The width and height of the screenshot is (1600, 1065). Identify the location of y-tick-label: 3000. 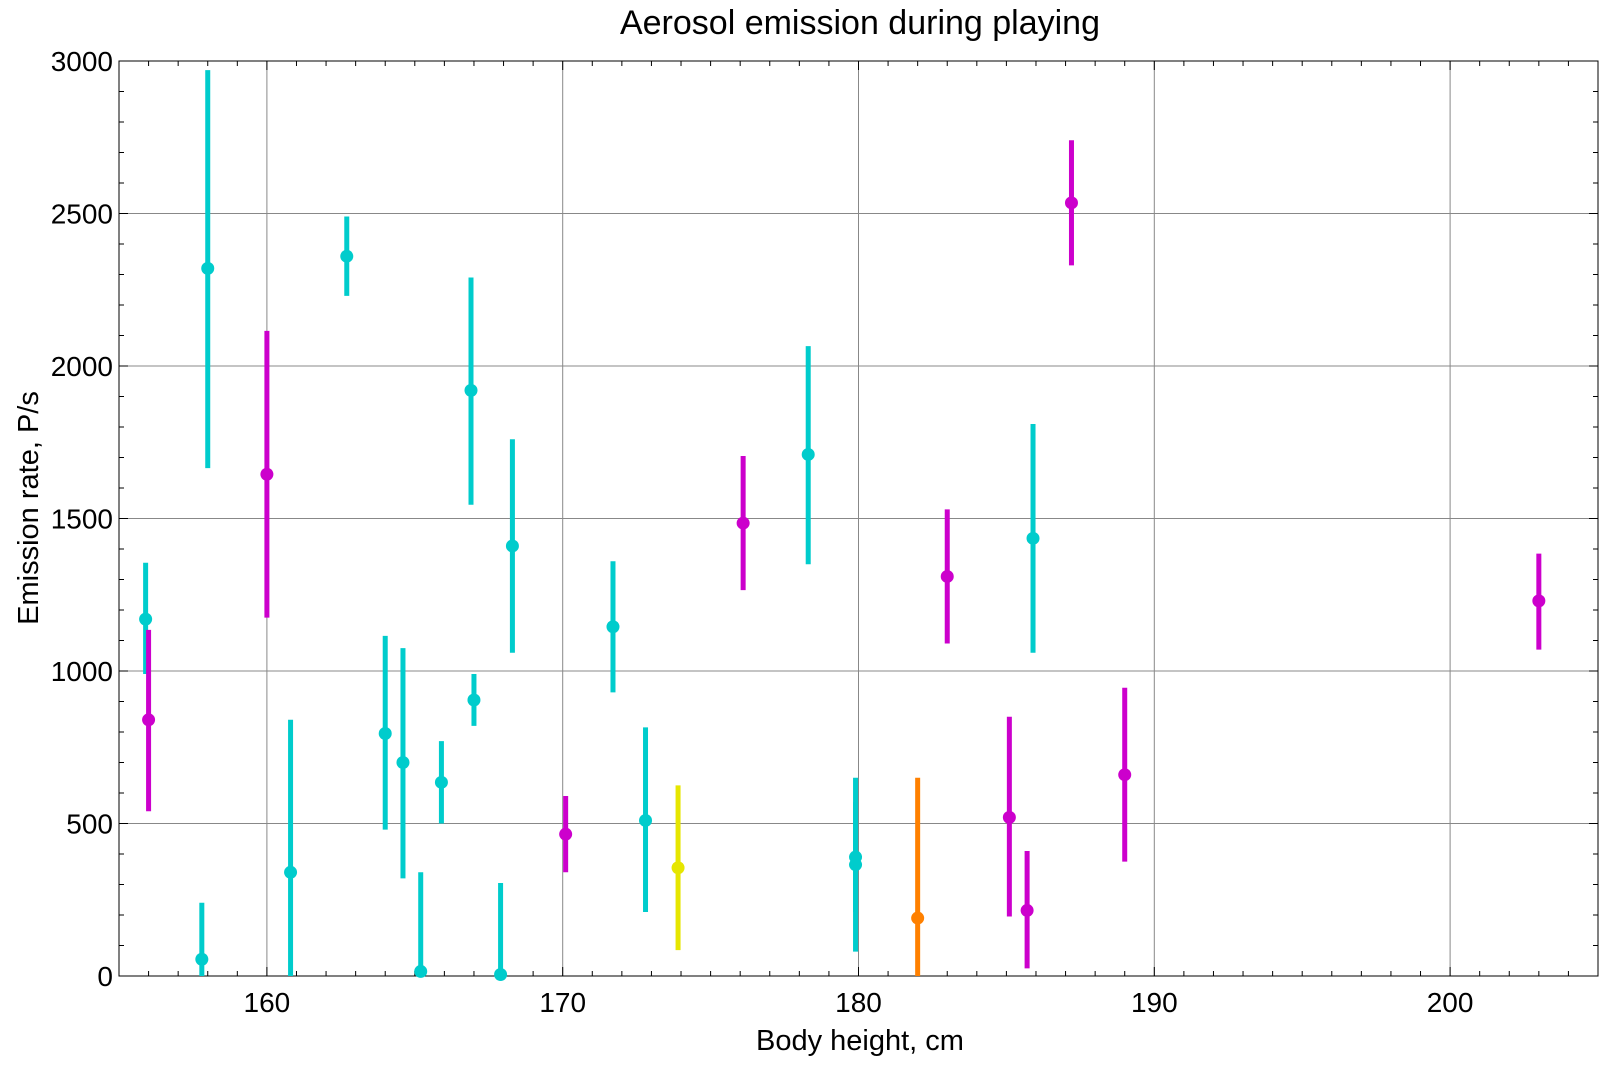
(82, 61).